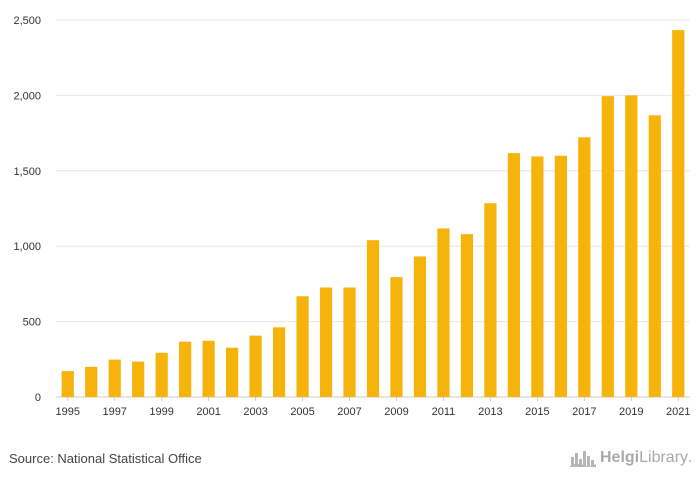 The image size is (700, 483). Describe the element at coordinates (208, 368) in the screenshot. I see `bar-2001` at that location.